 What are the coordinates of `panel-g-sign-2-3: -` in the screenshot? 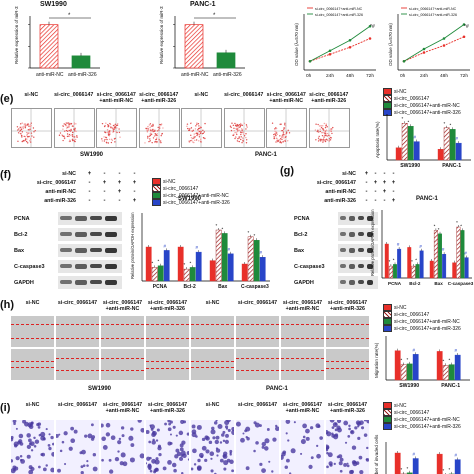 It's located at (393, 192).